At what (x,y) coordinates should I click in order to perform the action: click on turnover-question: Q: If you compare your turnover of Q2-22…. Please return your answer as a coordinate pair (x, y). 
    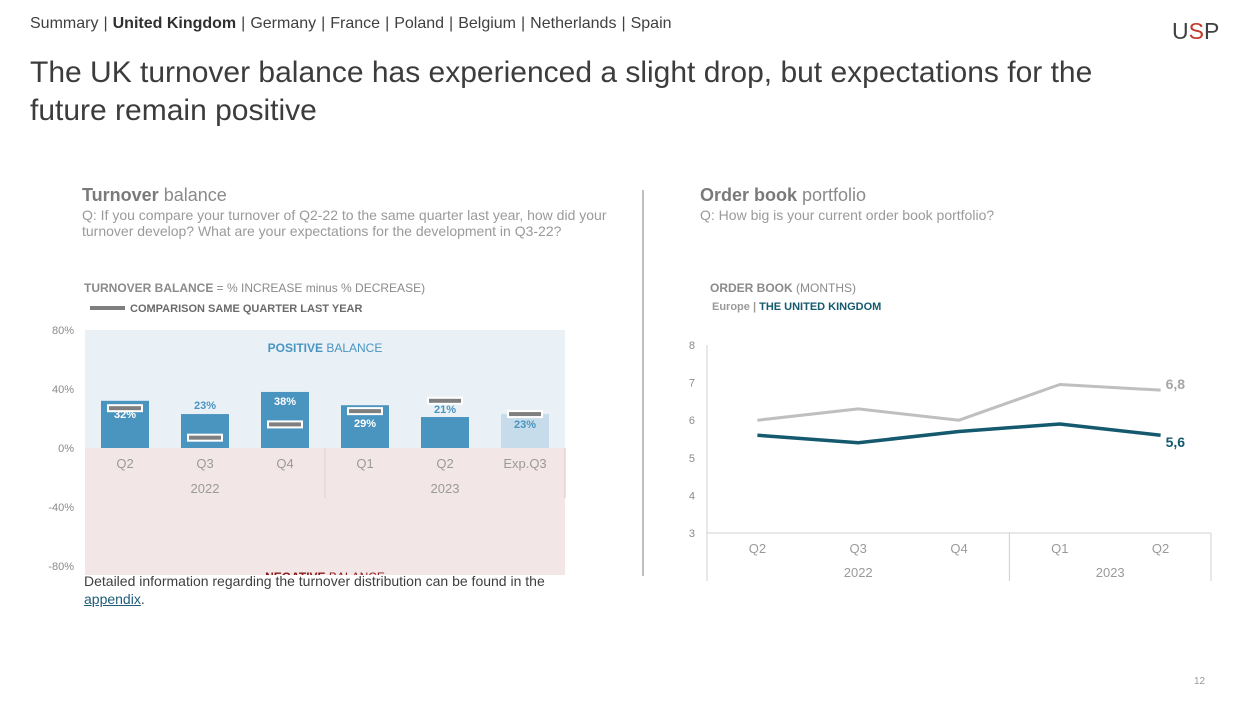
    Looking at the image, I should click on (344, 223).